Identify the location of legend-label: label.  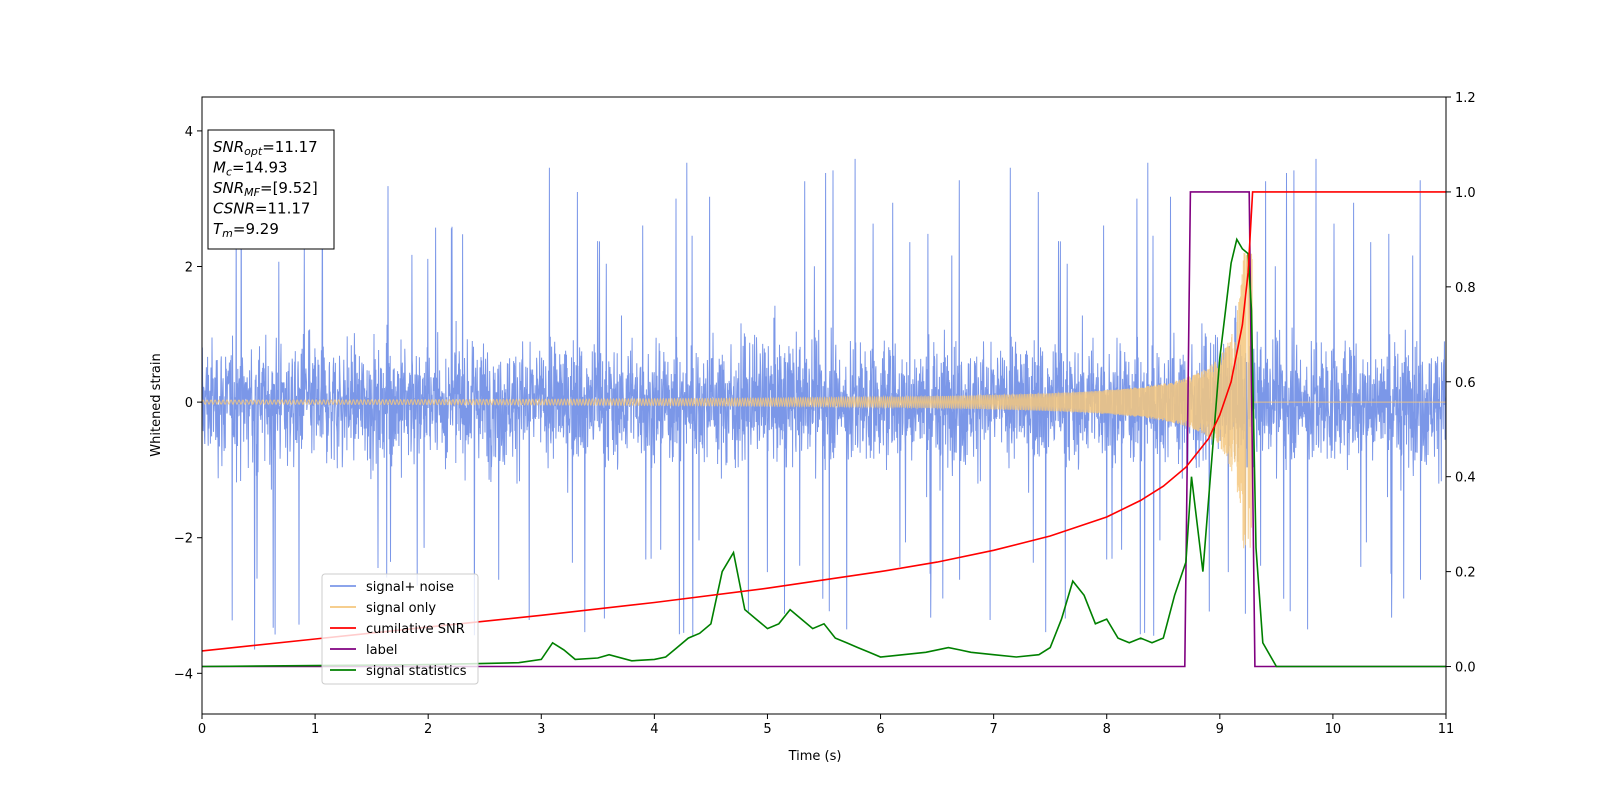
(381, 650).